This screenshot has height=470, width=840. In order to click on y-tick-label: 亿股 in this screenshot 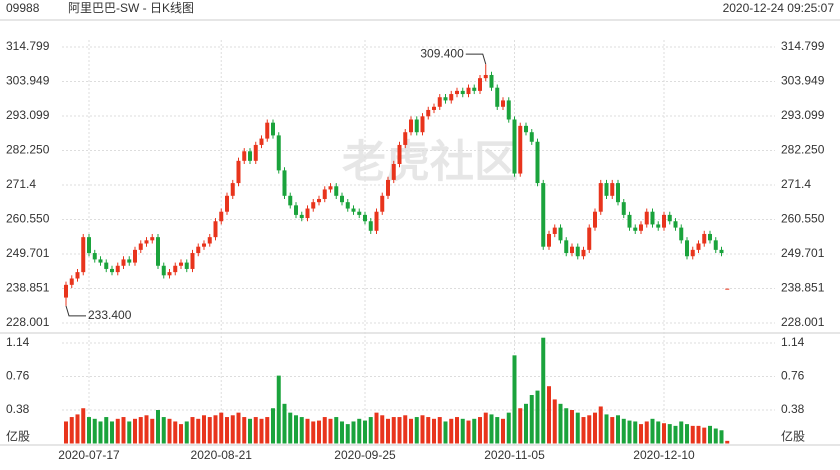, I will do `click(18, 436)`.